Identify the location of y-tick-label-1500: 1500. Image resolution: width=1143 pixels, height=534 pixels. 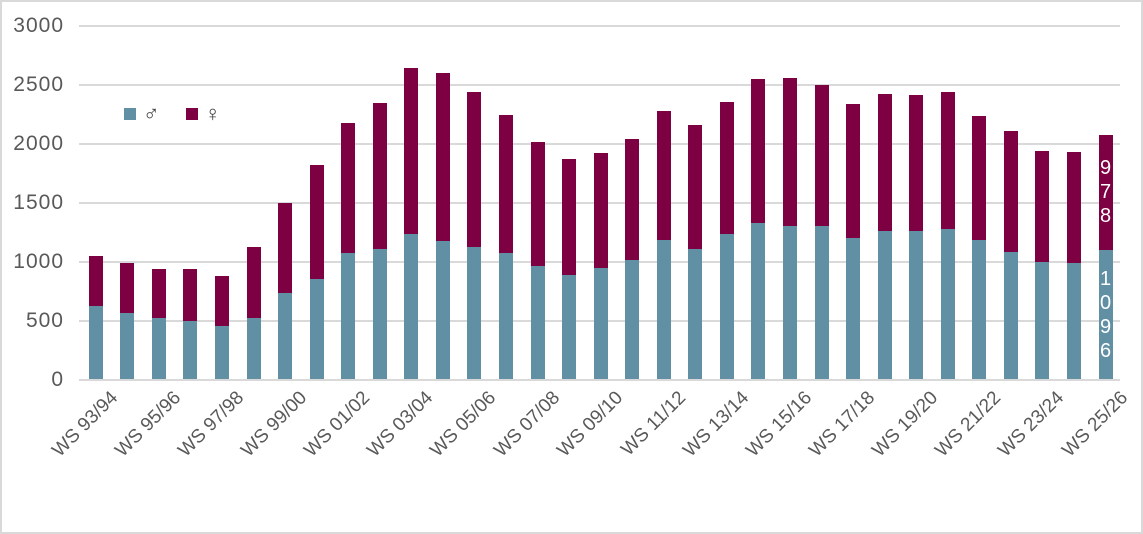
(38, 202).